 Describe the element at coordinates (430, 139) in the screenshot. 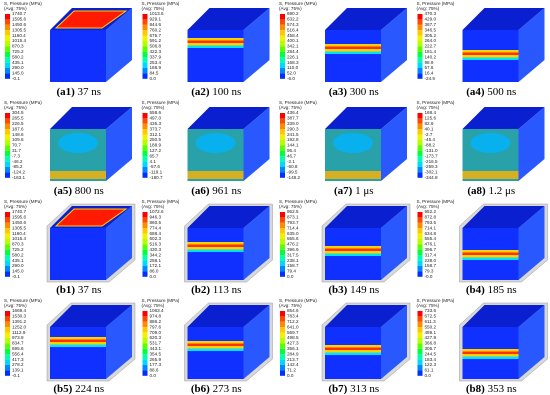

I see `legend-value: -45.4` at that location.